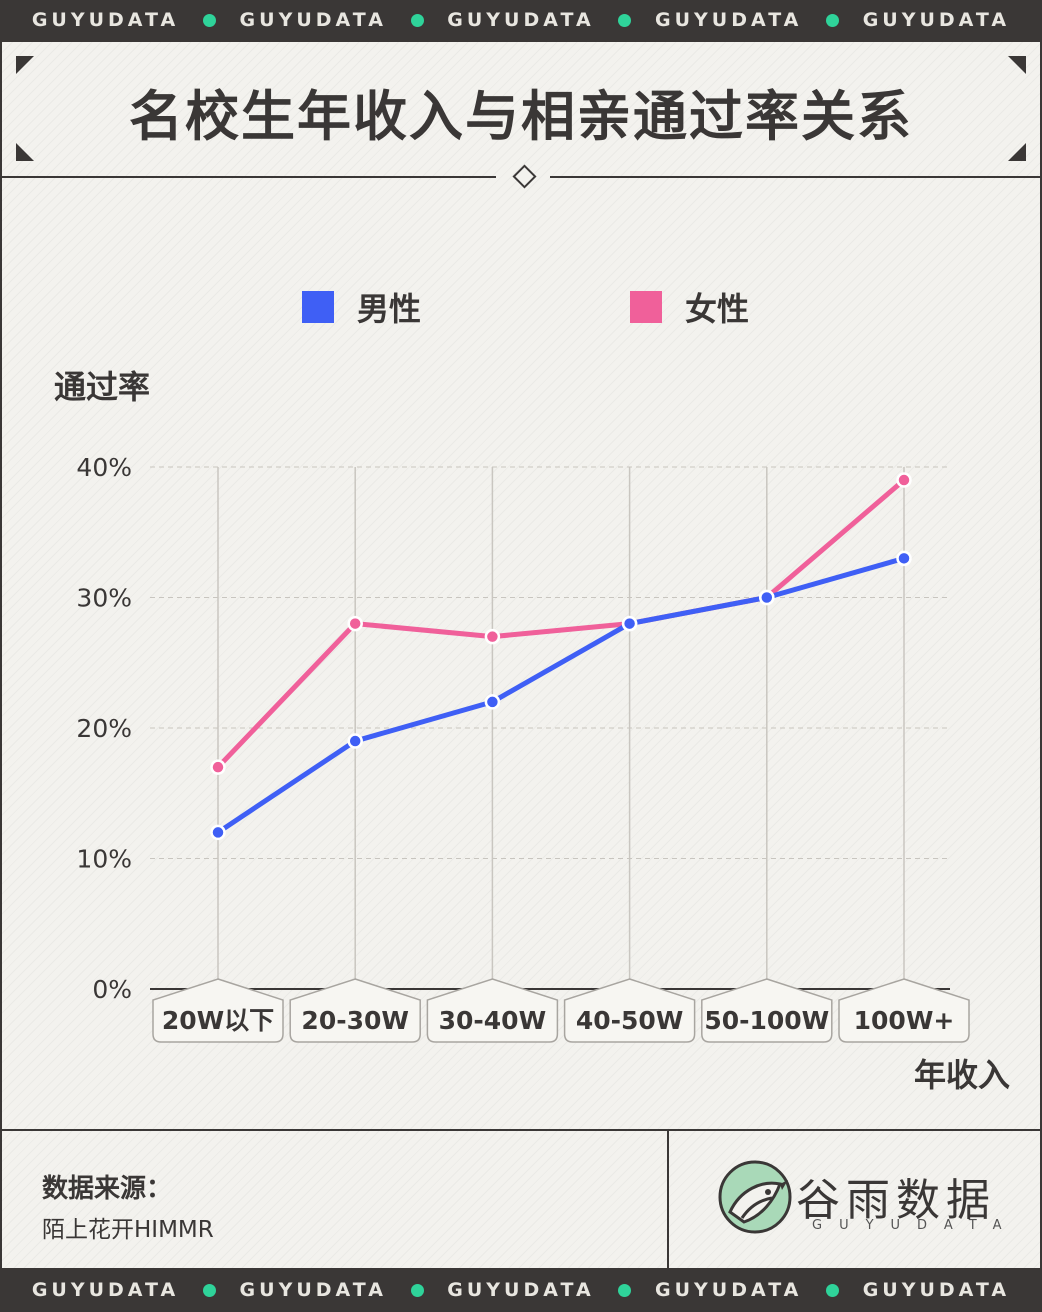 The image size is (1042, 1312). I want to click on x-tick-label: 20W以下, so click(218, 1020).